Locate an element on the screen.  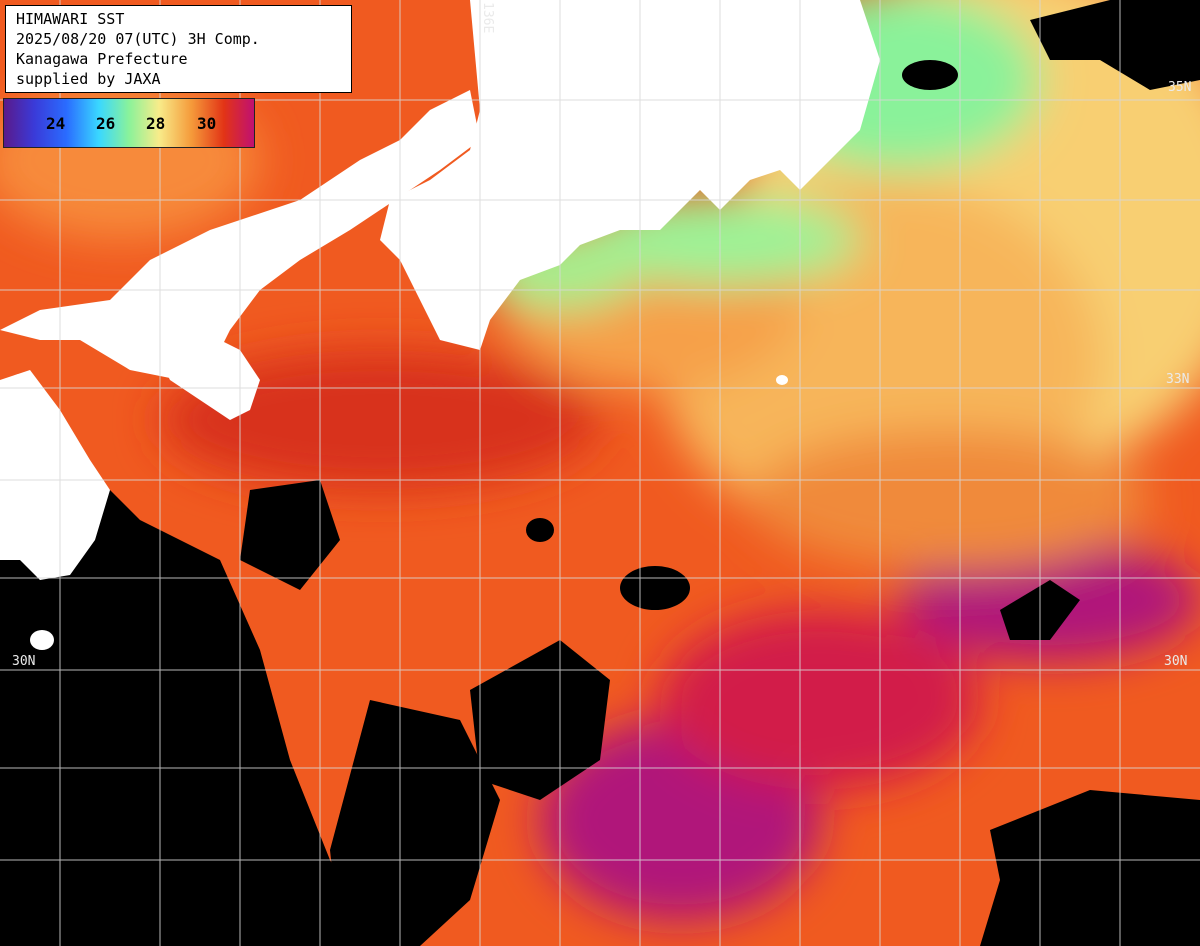
title-line-3: Kanagawa Prefecture is located at coordinates (102, 59).